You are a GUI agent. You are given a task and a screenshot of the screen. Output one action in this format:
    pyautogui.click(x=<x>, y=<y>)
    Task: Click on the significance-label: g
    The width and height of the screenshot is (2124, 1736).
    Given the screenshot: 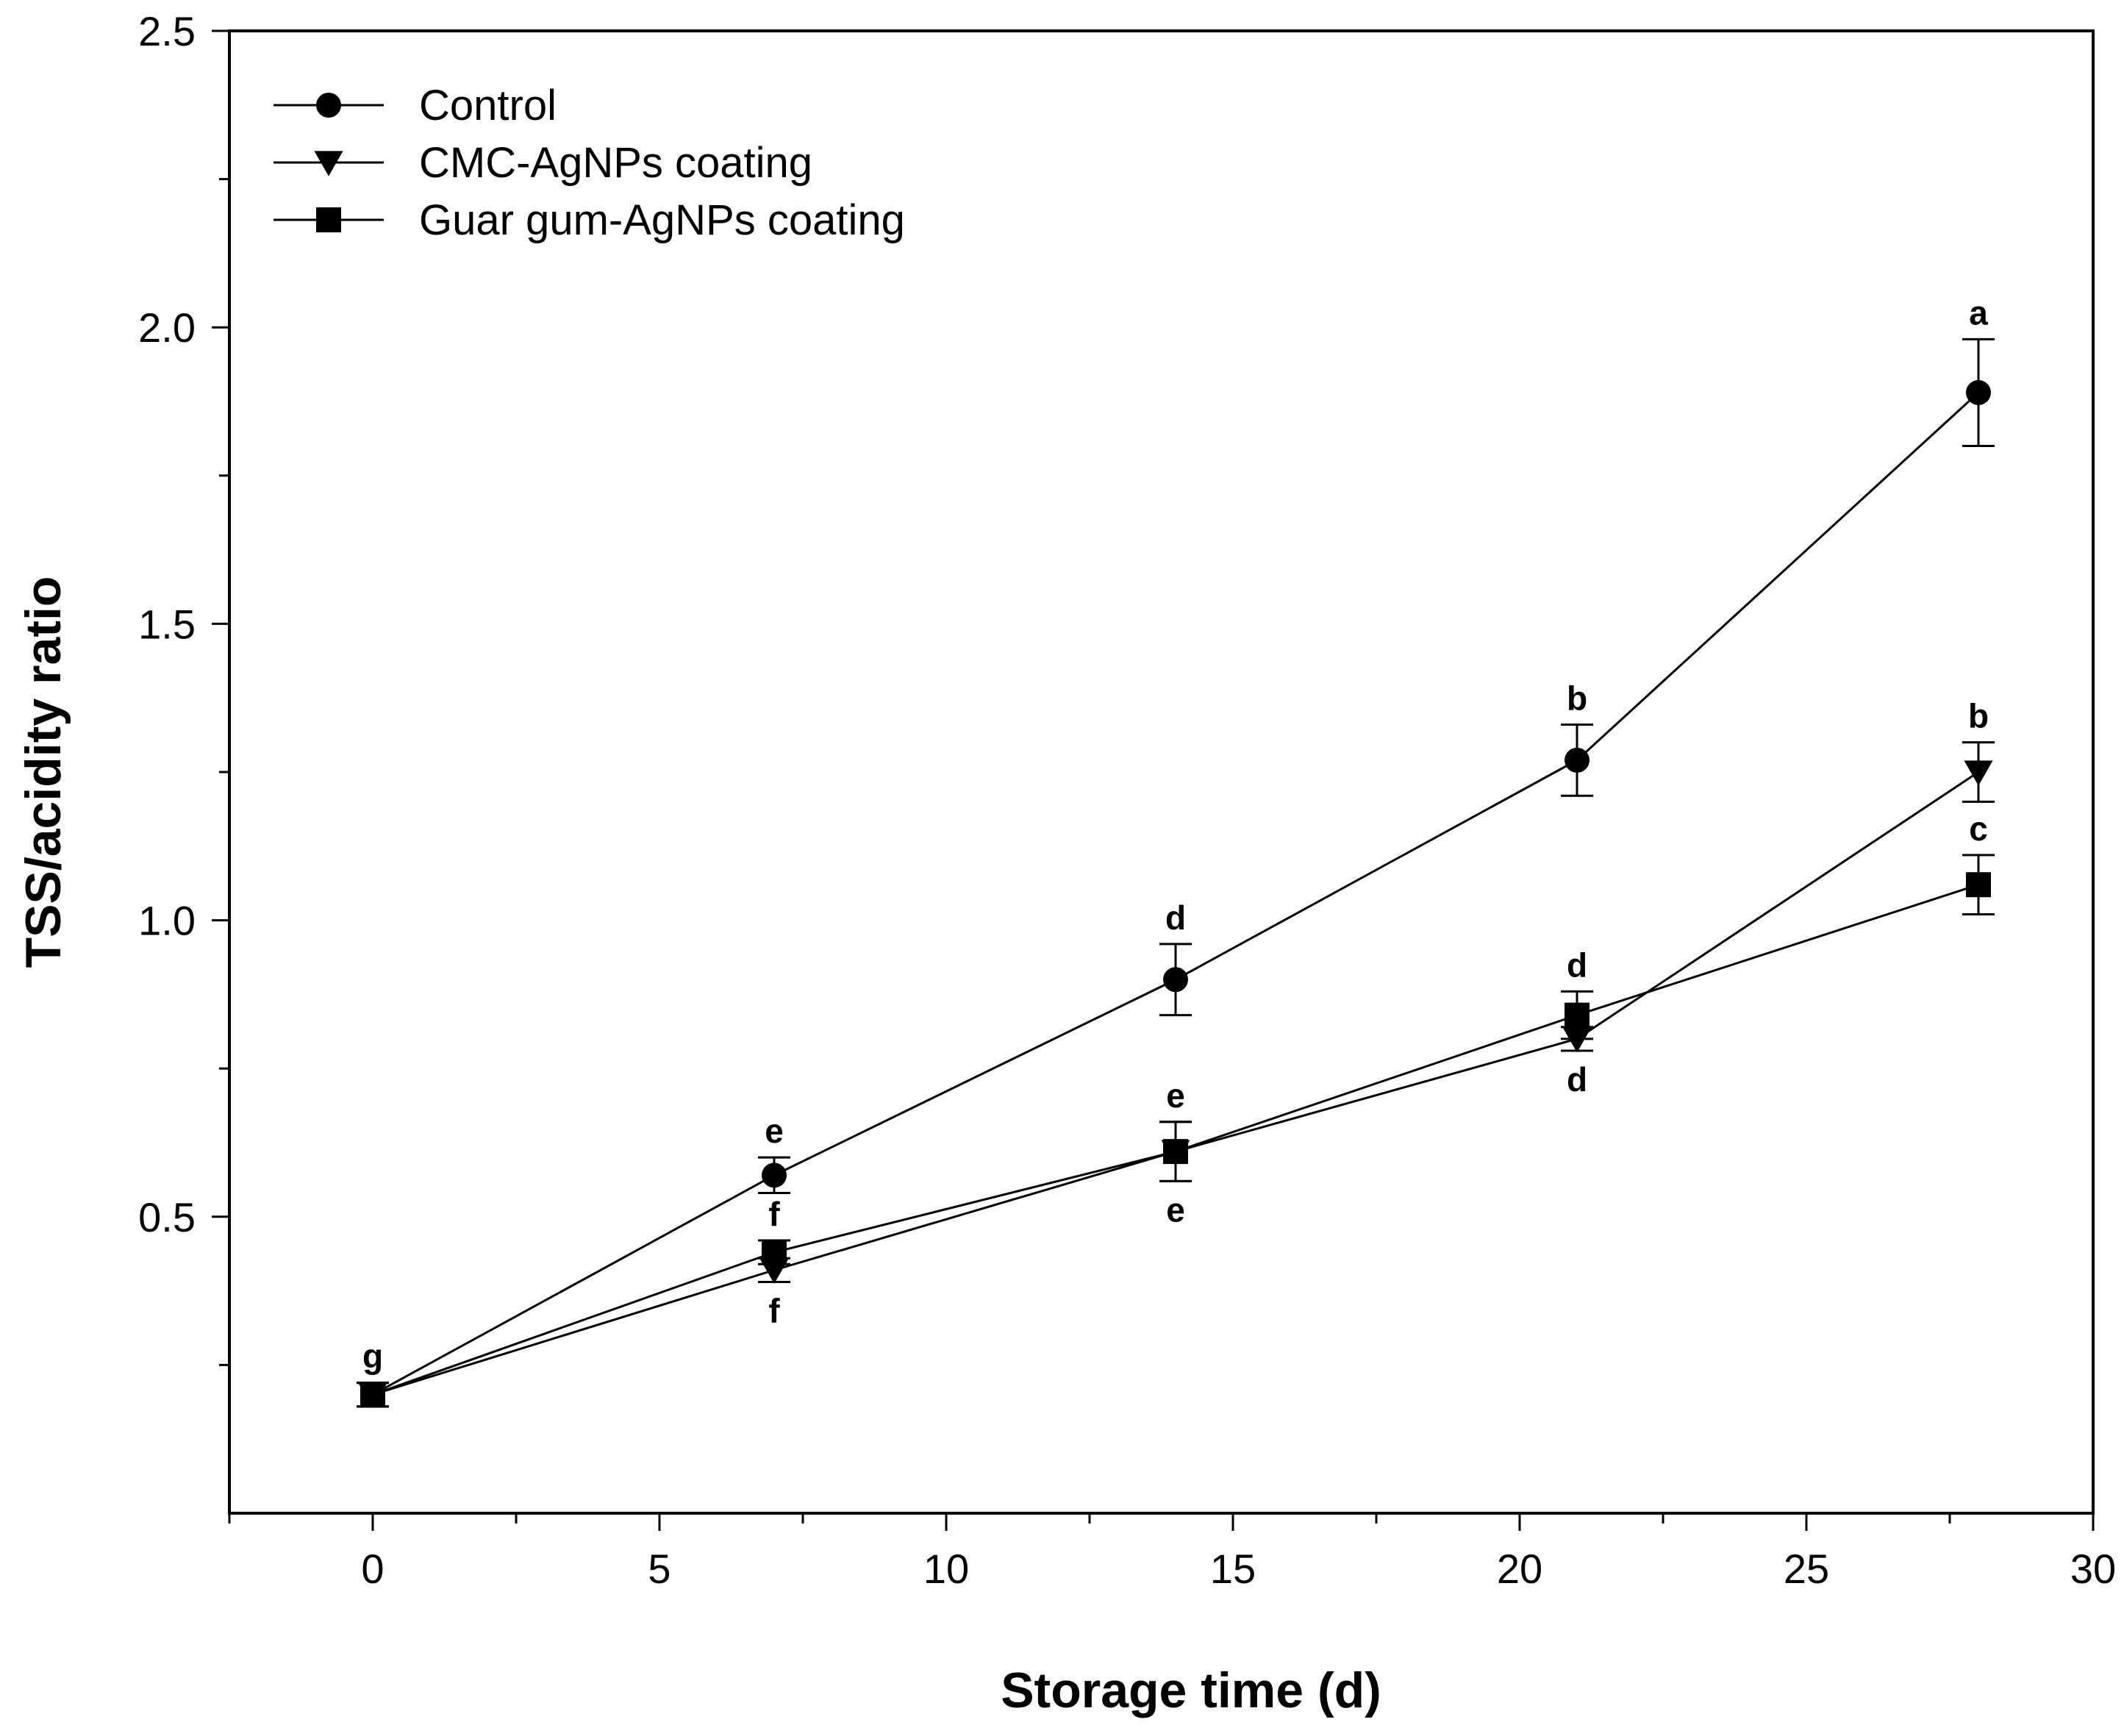 What is the action you would take?
    pyautogui.click(x=372, y=1357)
    